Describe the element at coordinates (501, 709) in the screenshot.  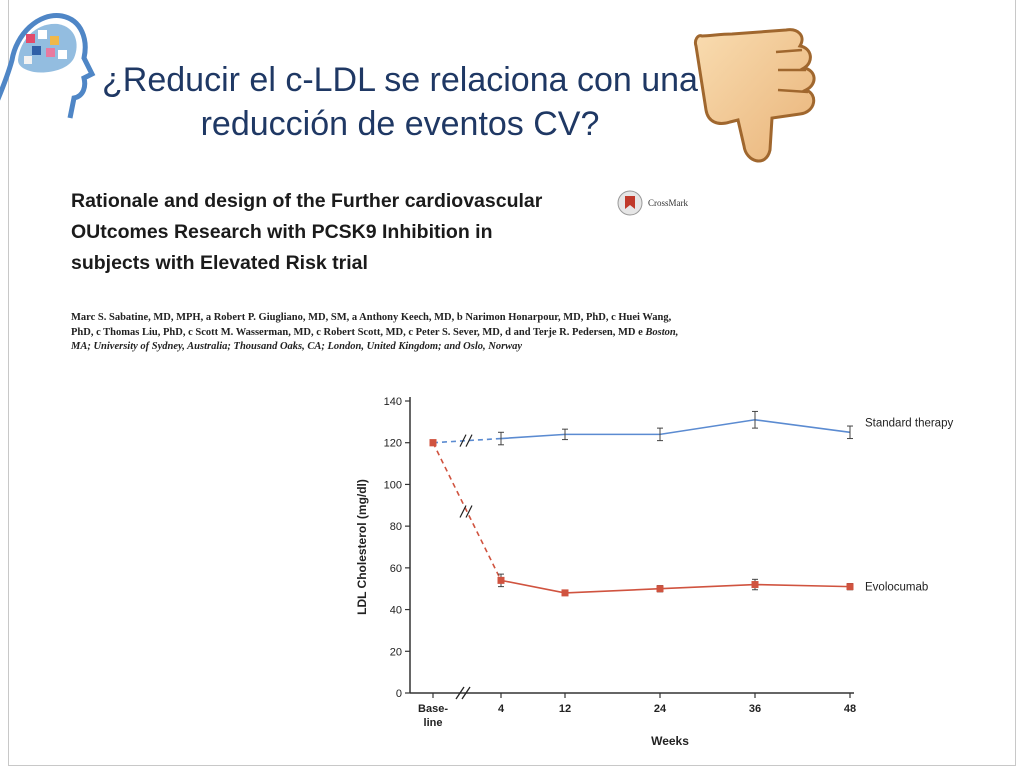
I see `x-tick-label: 4` at that location.